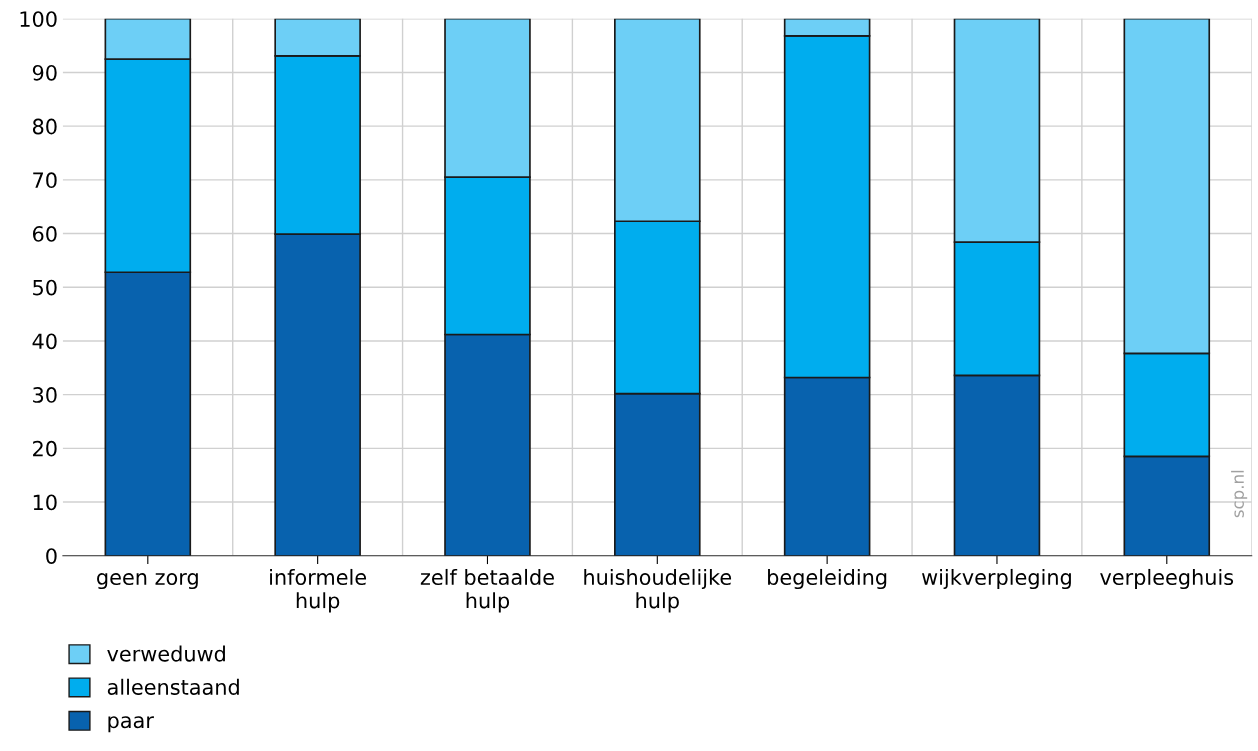 The image size is (1258, 751). What do you see at coordinates (44, 234) in the screenshot?
I see `y-tick-label: 60` at bounding box center [44, 234].